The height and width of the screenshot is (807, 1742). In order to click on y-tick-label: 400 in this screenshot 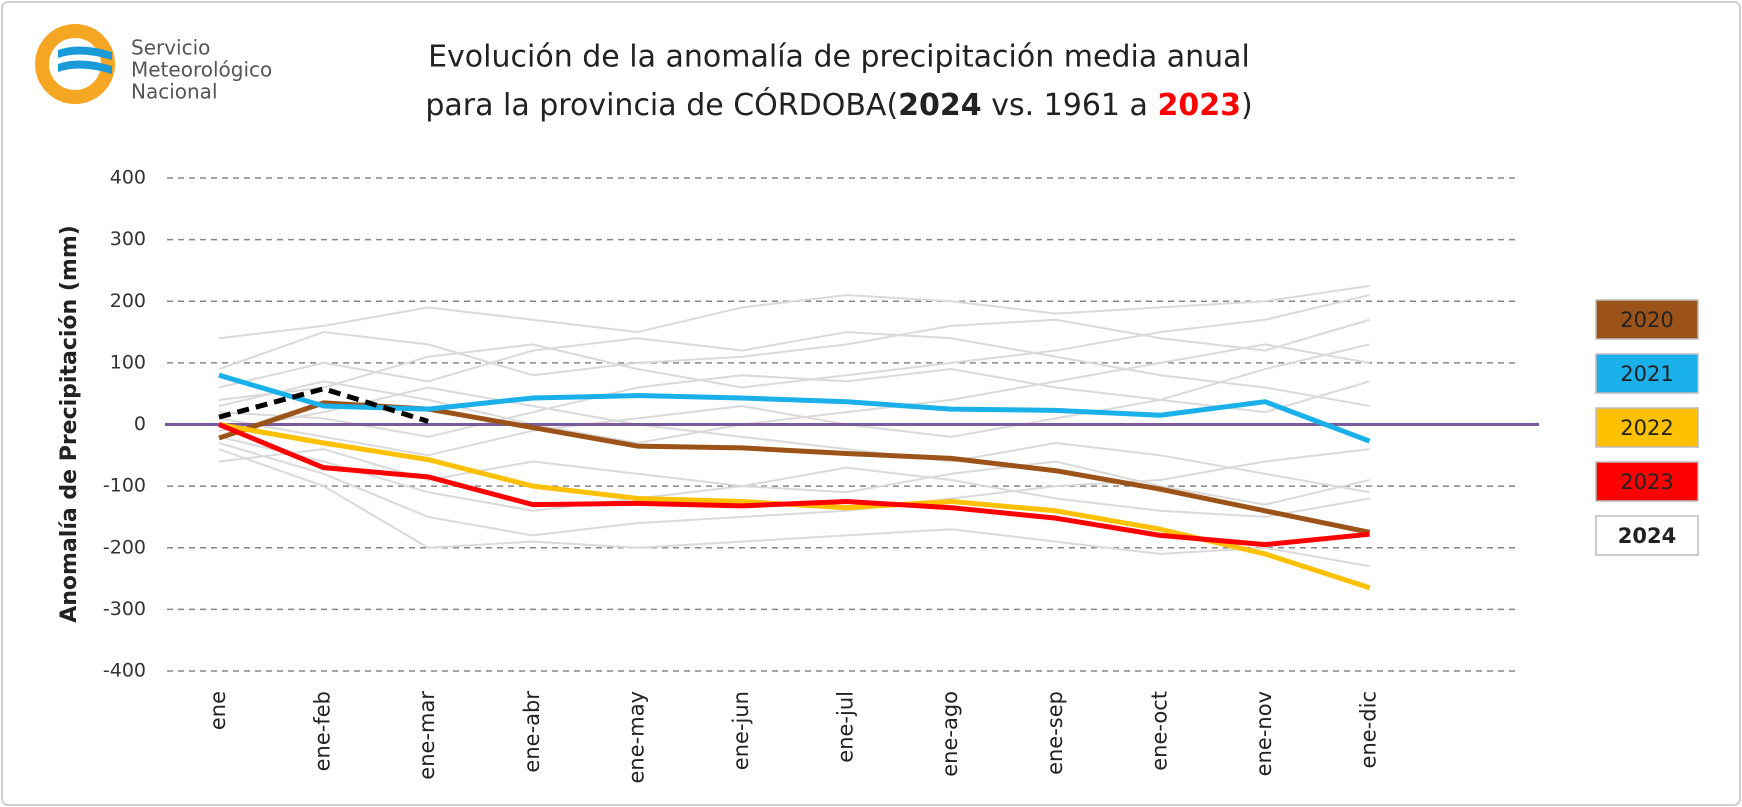, I will do `click(128, 178)`.